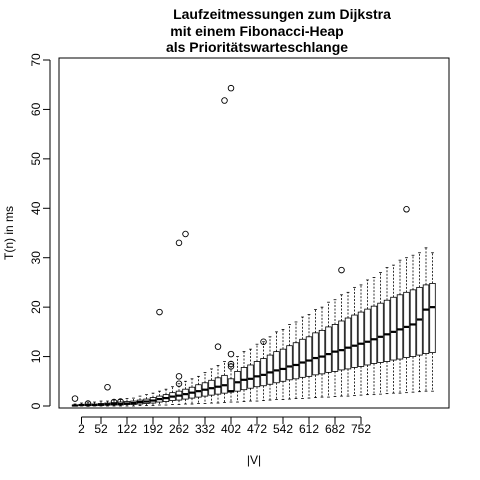 This screenshot has width=480, height=480. I want to click on x-tick-label: 542, so click(283, 429).